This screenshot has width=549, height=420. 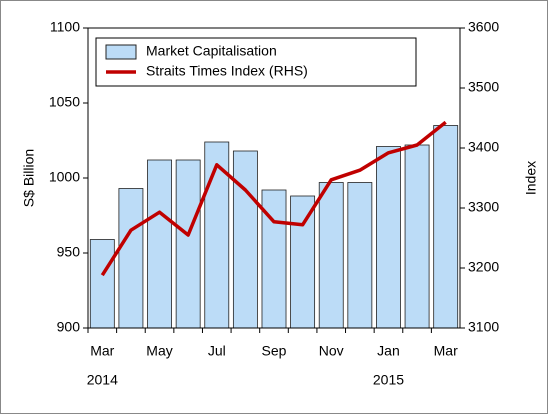 I want to click on x-tick-label: Sep, so click(x=274, y=351).